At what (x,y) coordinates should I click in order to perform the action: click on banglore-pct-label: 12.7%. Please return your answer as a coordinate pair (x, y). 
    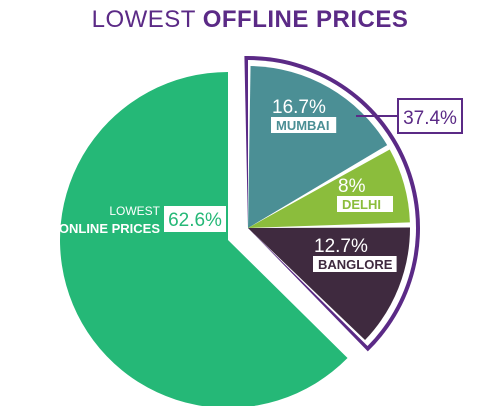
    Looking at the image, I should click on (341, 246).